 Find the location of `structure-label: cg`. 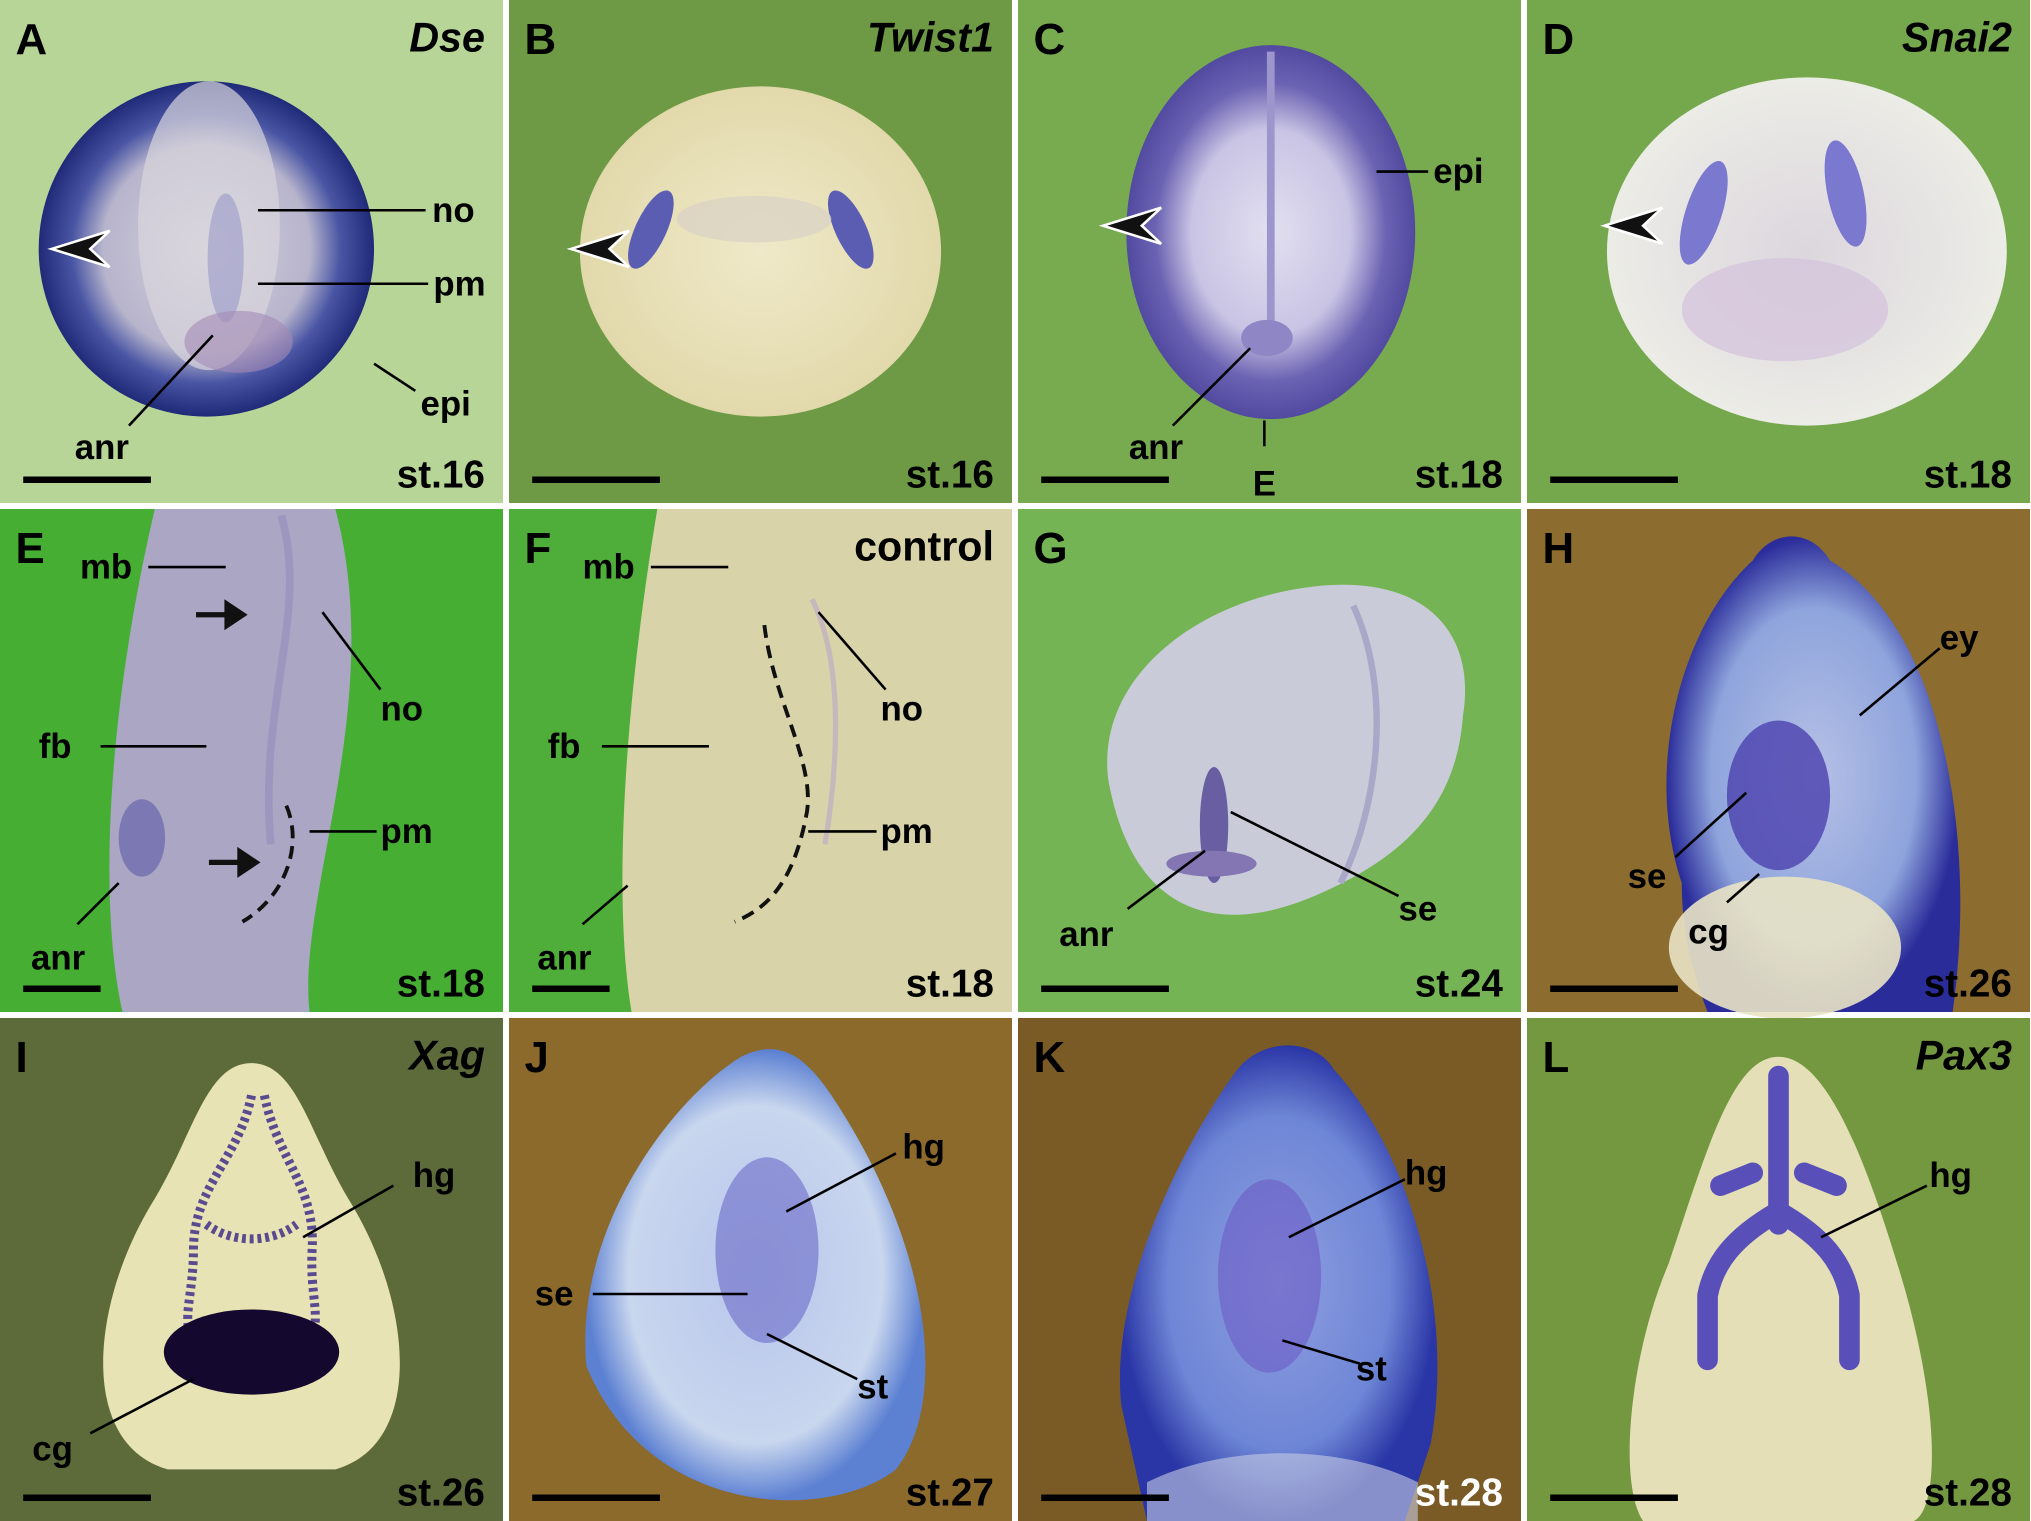

structure-label: cg is located at coordinates (1708, 932).